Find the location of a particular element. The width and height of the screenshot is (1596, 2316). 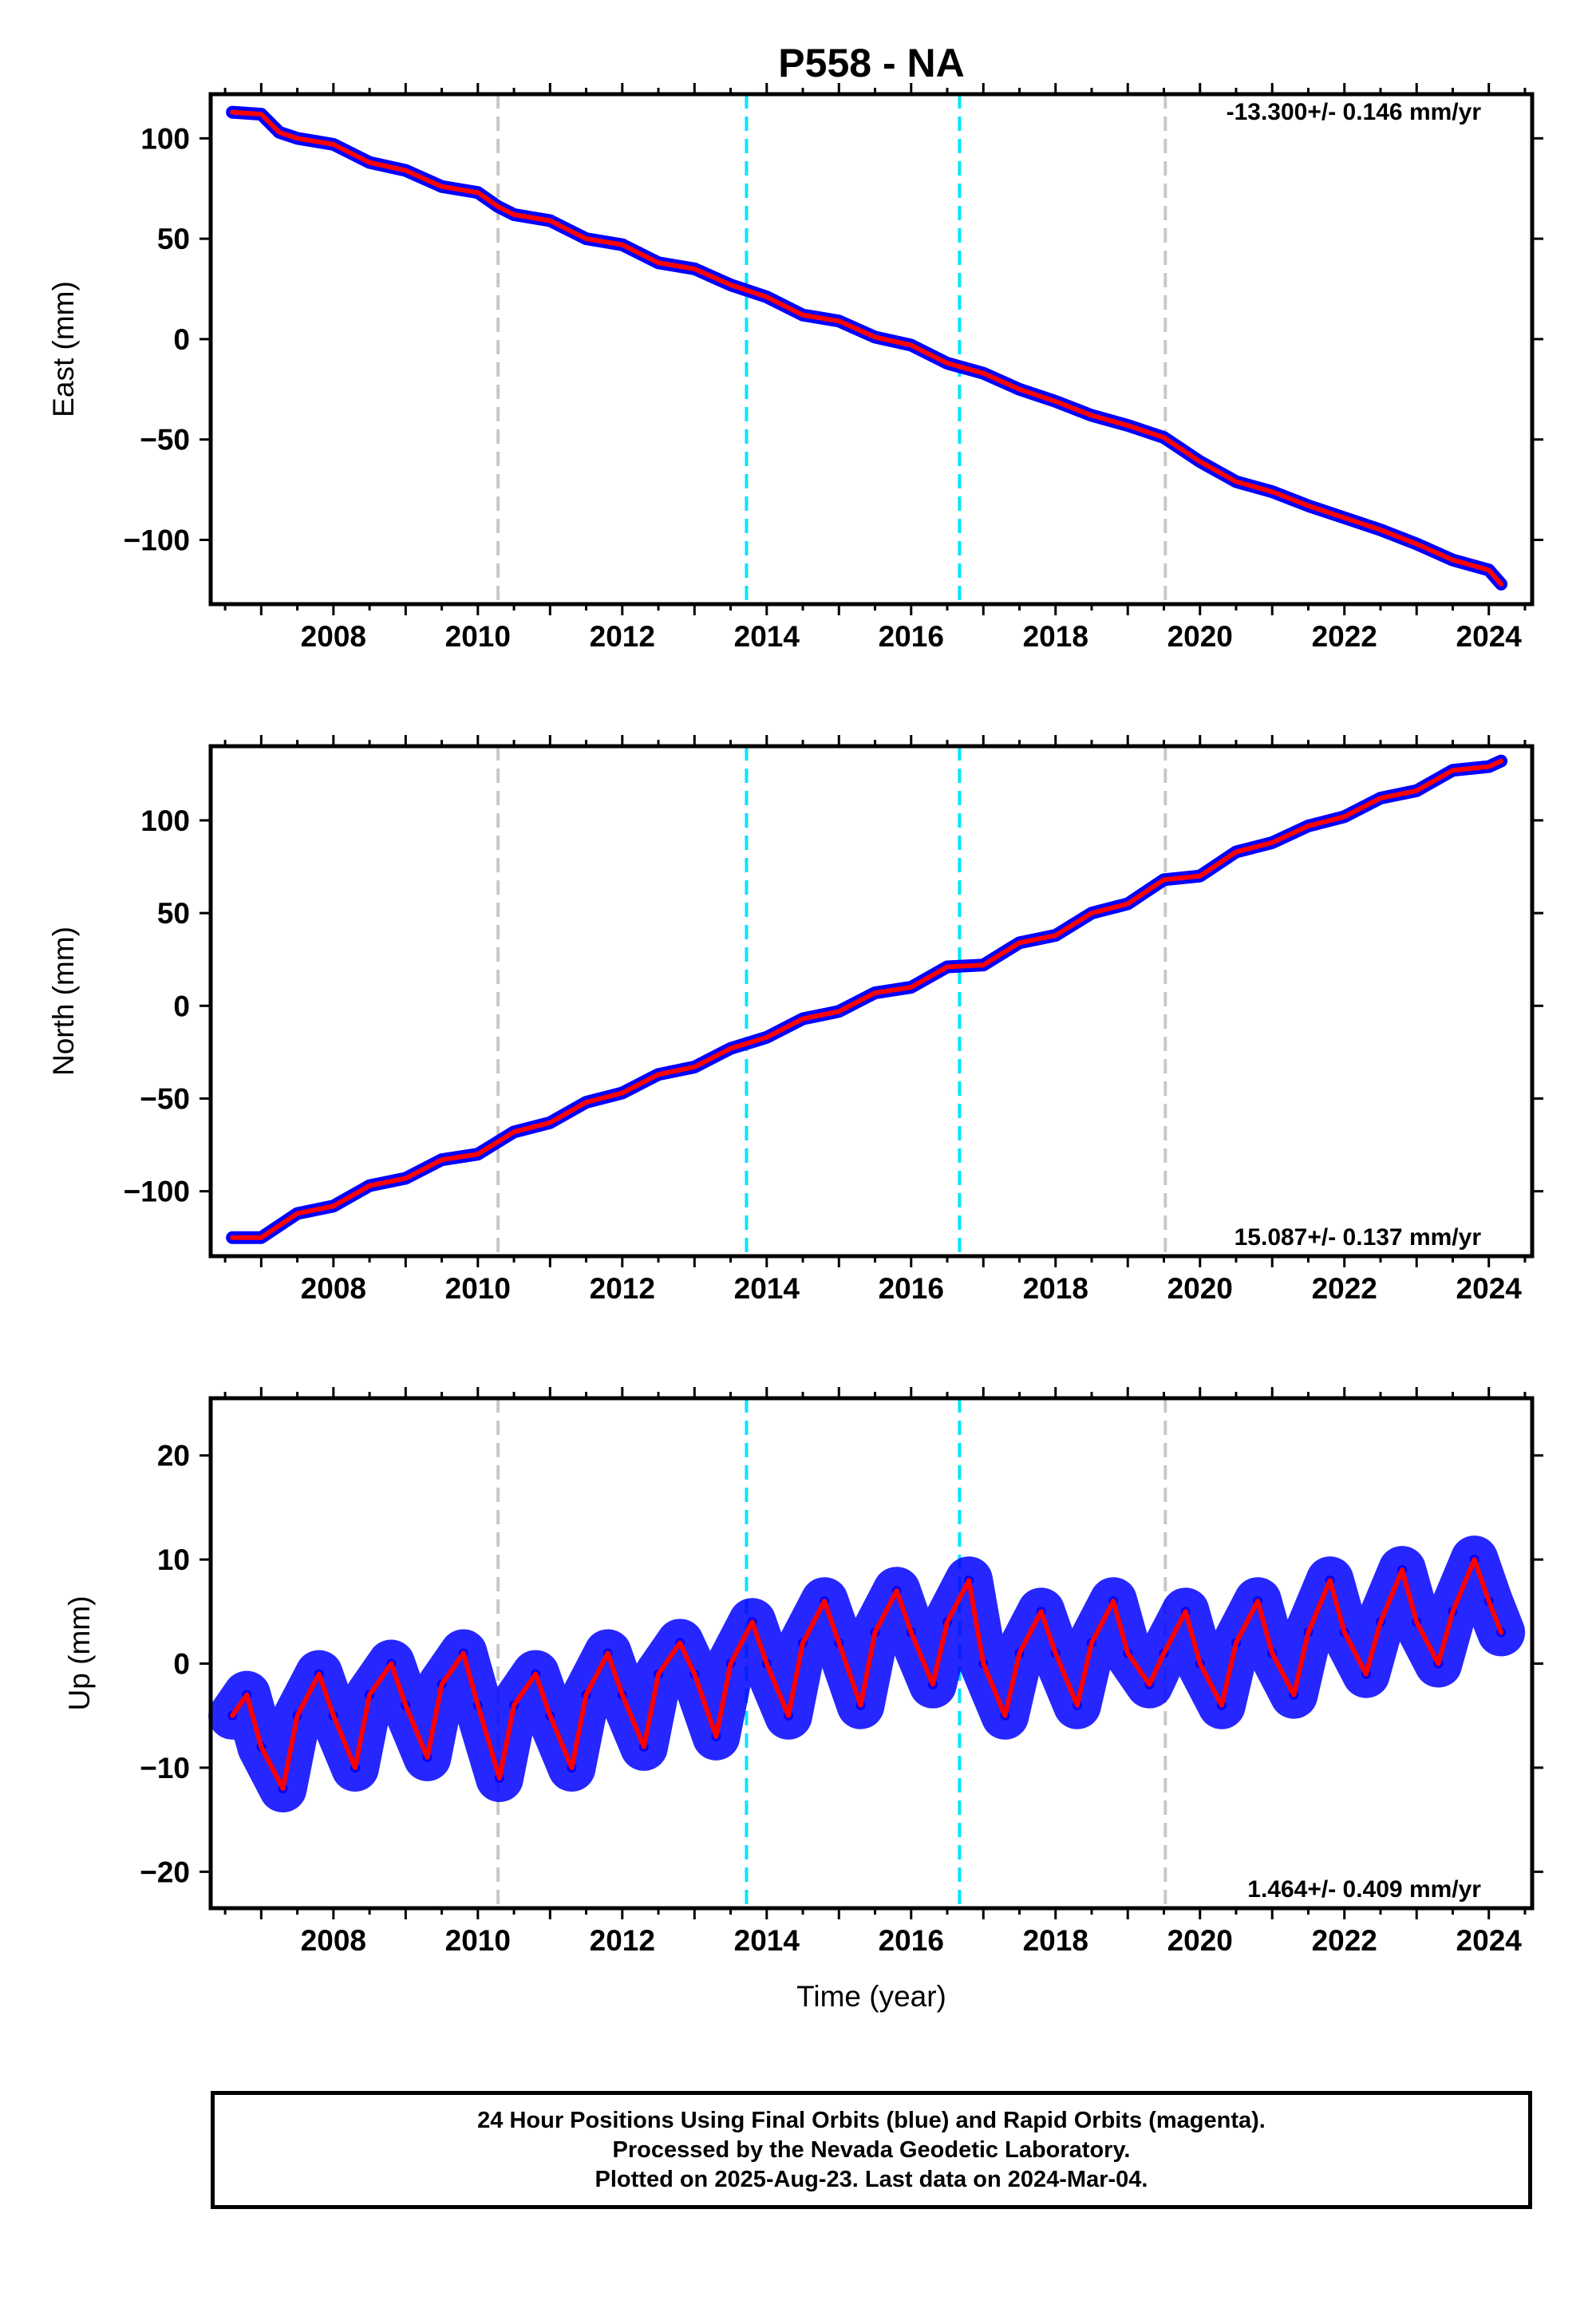

chart-title: P558 - NA is located at coordinates (871, 63).